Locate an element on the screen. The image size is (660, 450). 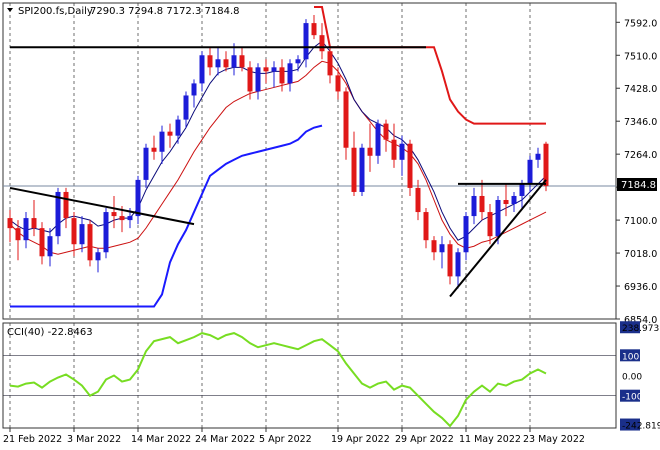
price-tick-label: 7346.0 is located at coordinates (640, 122).